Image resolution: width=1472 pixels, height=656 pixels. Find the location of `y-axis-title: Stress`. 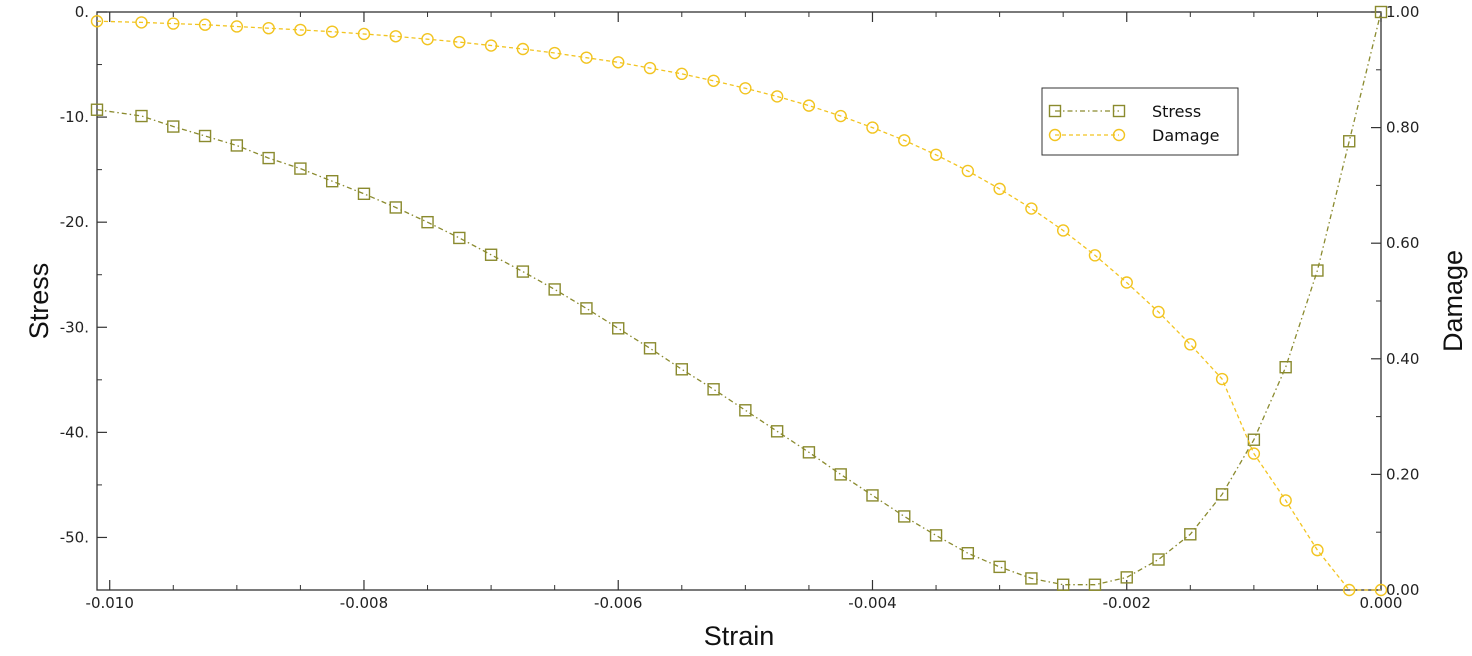

y-axis-title: Stress is located at coordinates (39, 301).